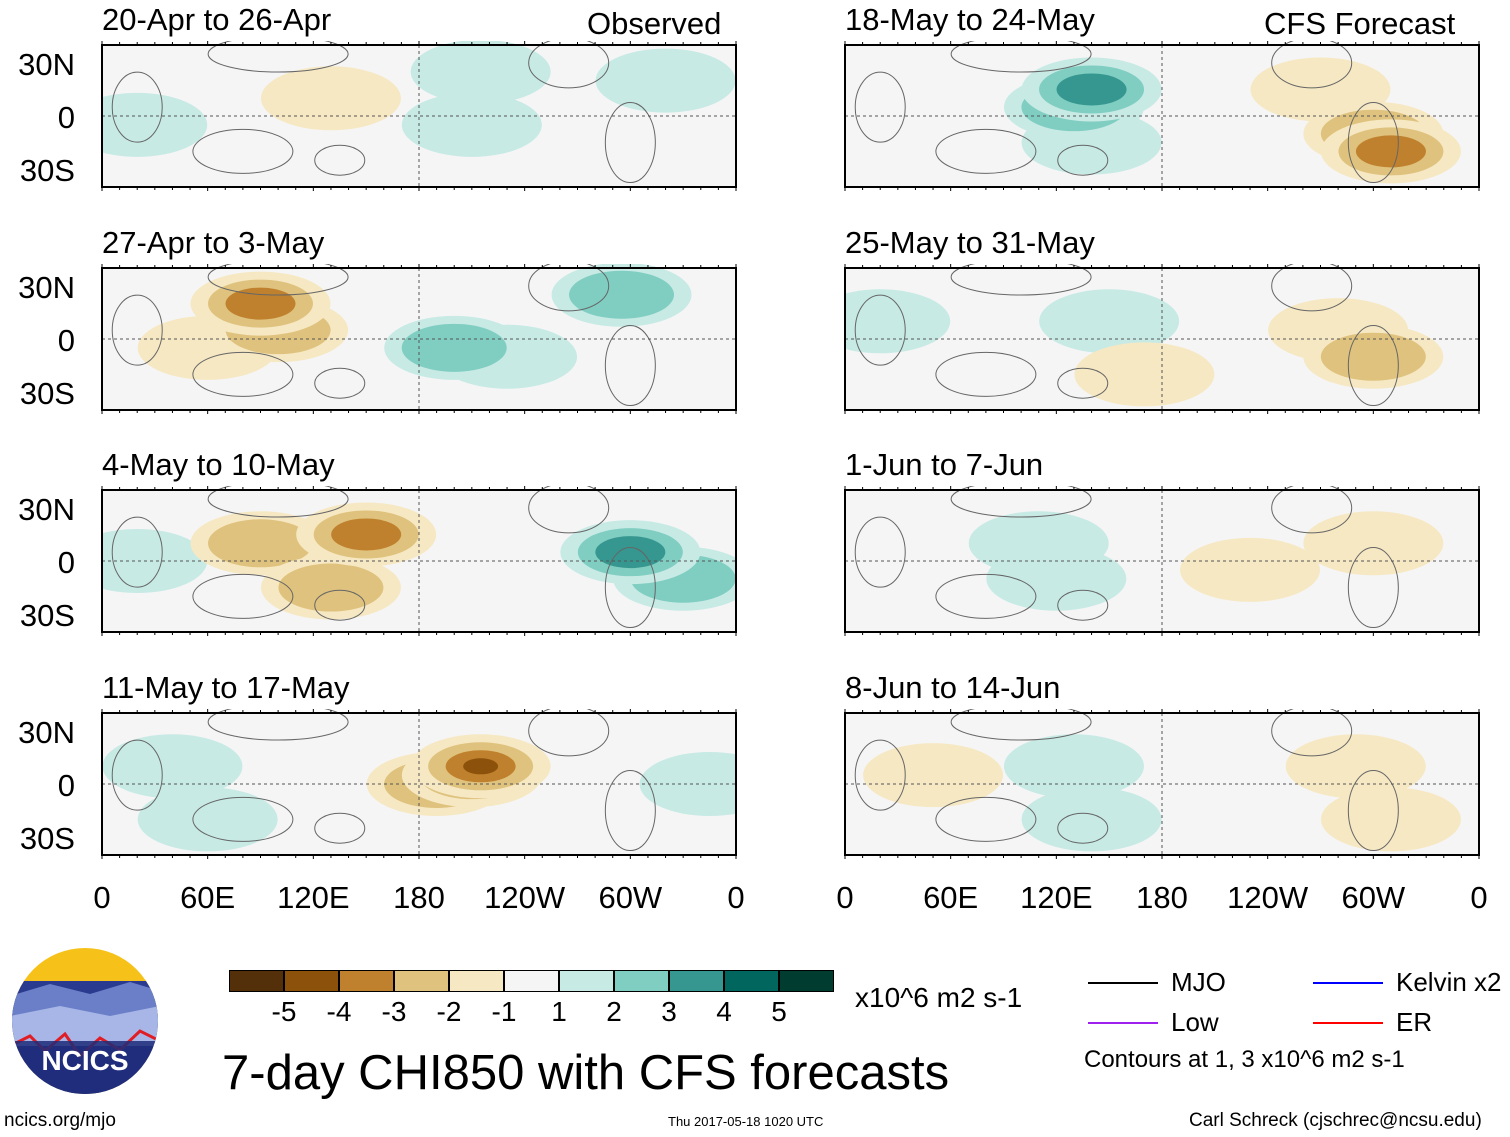 Image resolution: width=1510 pixels, height=1137 pixels. I want to click on panel-title: 8-Jun to 14-Jun, so click(953, 687).